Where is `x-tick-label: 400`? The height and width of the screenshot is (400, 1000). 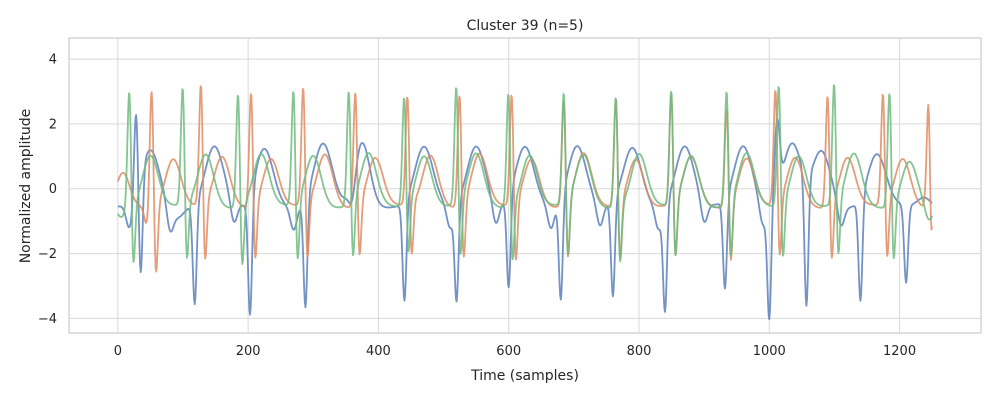
x-tick-label: 400 is located at coordinates (378, 351).